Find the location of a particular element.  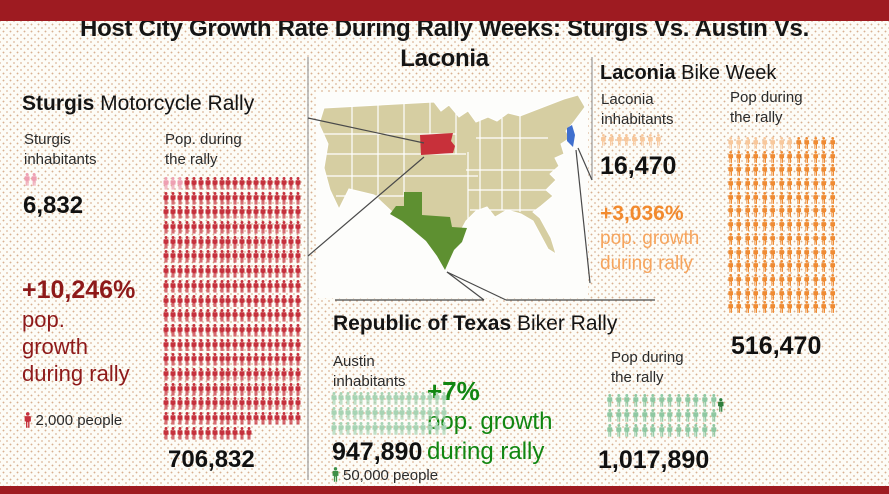

texas-rally-extra-person-icon is located at coordinates (721, 405).